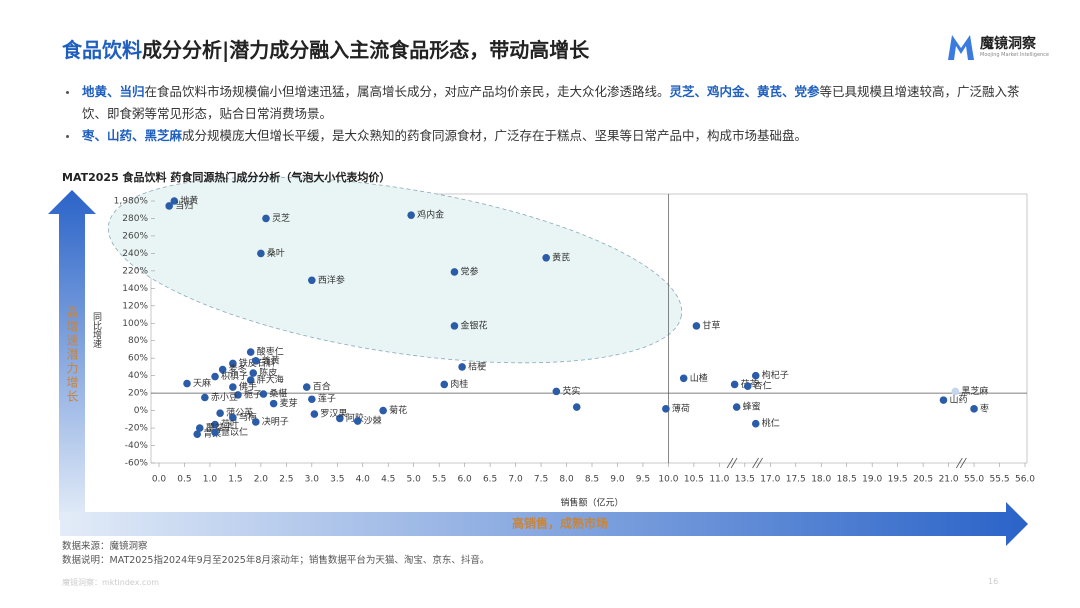  I want to click on point-label: 金银花, so click(473, 325).